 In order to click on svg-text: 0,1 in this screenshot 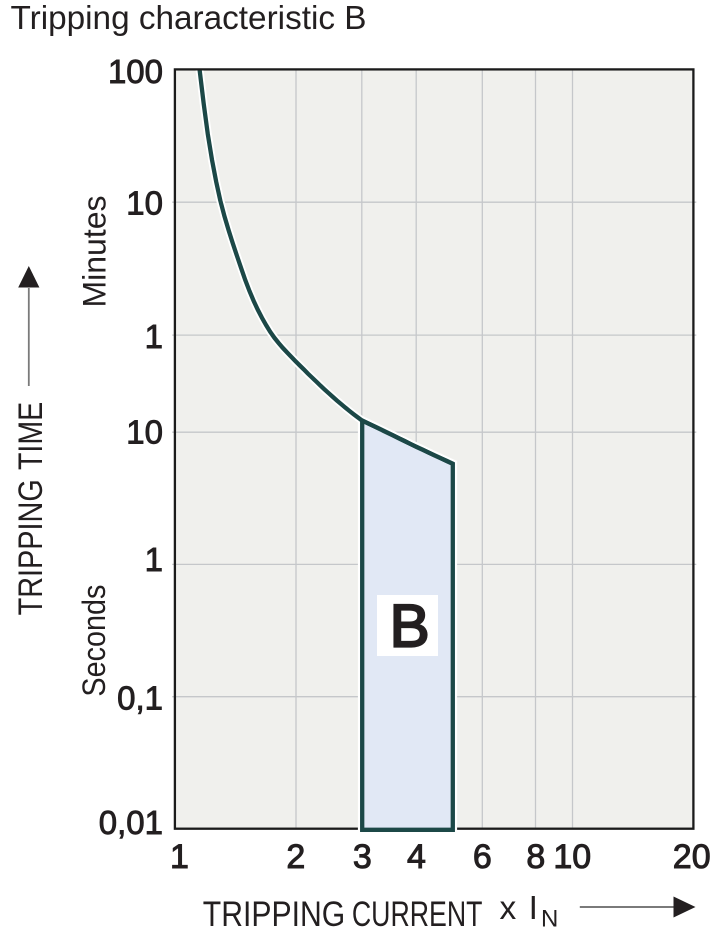, I will do `click(140, 698)`.